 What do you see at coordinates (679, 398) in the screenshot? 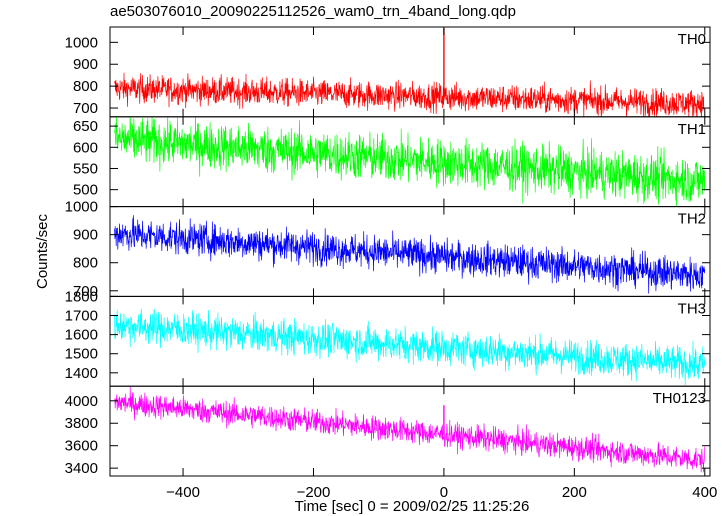
I see `panel-label-th0123: TH0123` at bounding box center [679, 398].